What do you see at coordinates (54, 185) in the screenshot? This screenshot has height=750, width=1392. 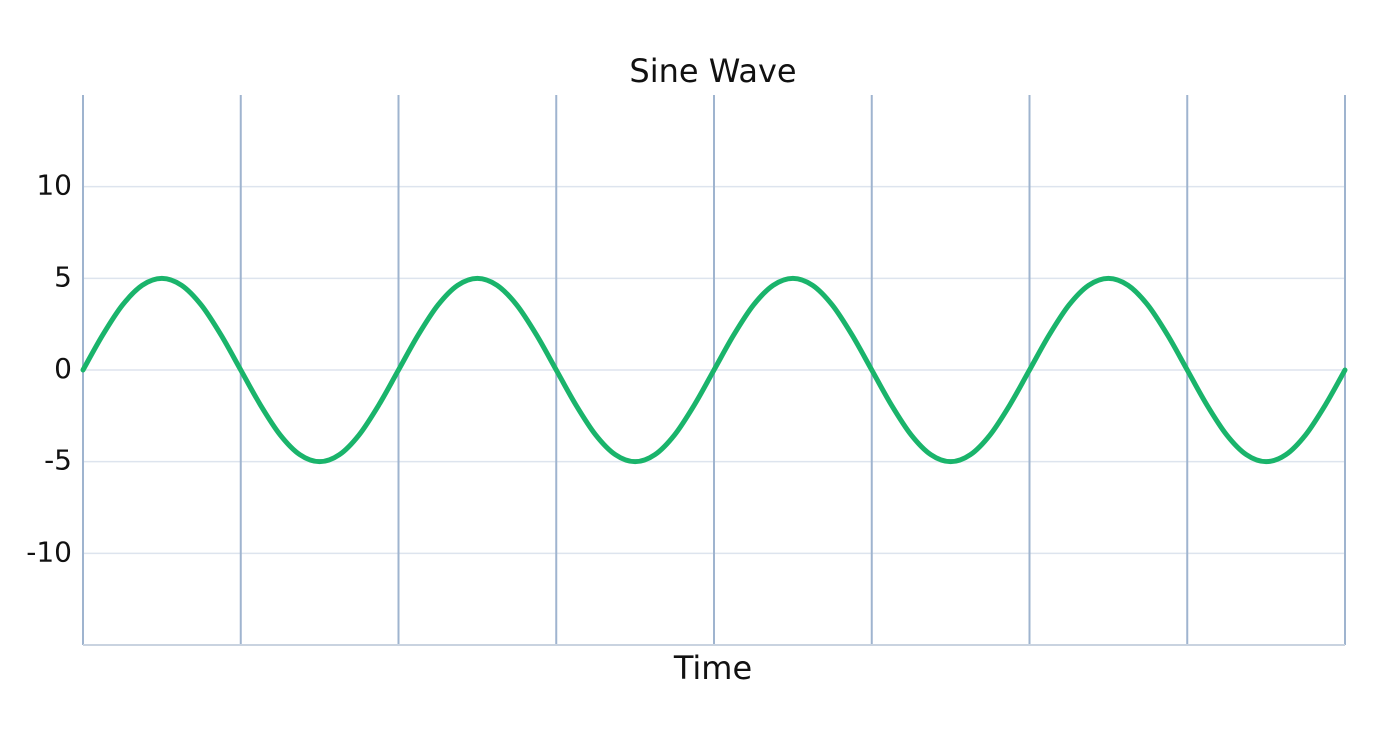 I see `y-tick-label: 10` at bounding box center [54, 185].